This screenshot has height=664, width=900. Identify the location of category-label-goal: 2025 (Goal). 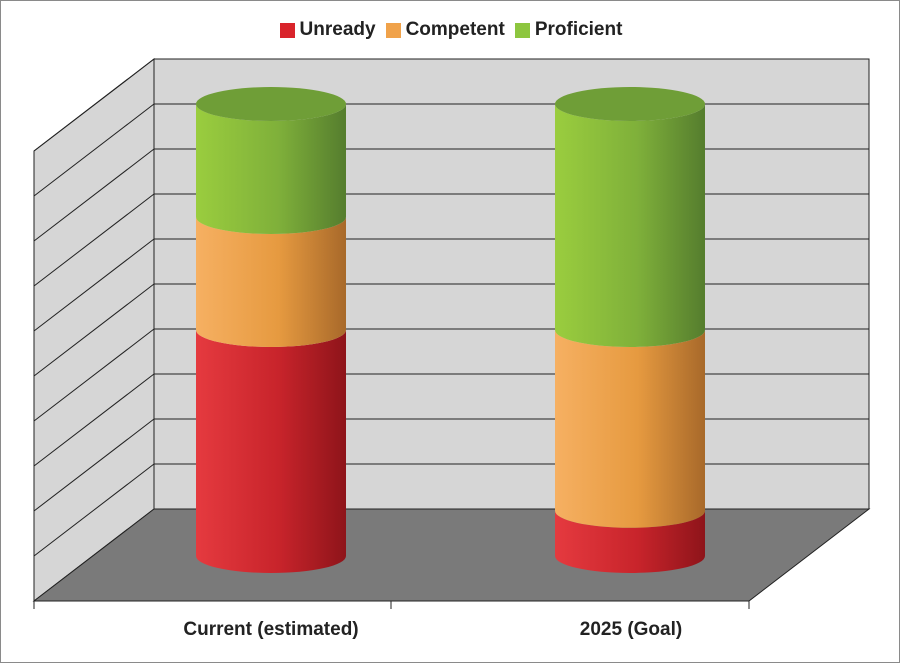
(631, 629).